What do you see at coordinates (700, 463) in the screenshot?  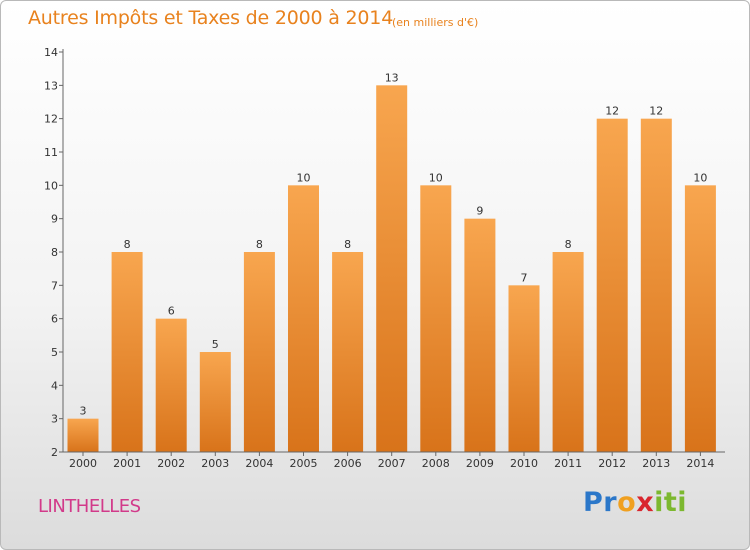 I see `x-tick-label-2014: 2014` at bounding box center [700, 463].